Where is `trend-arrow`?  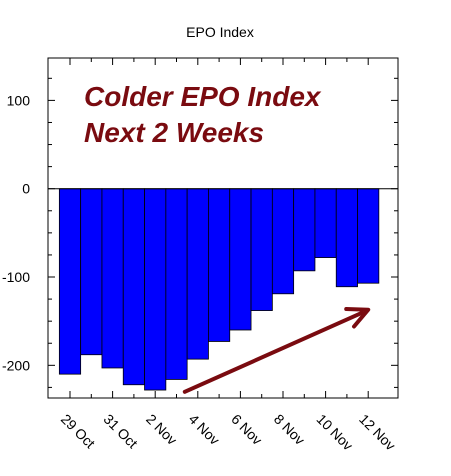
trend-arrow is located at coordinates (276, 350).